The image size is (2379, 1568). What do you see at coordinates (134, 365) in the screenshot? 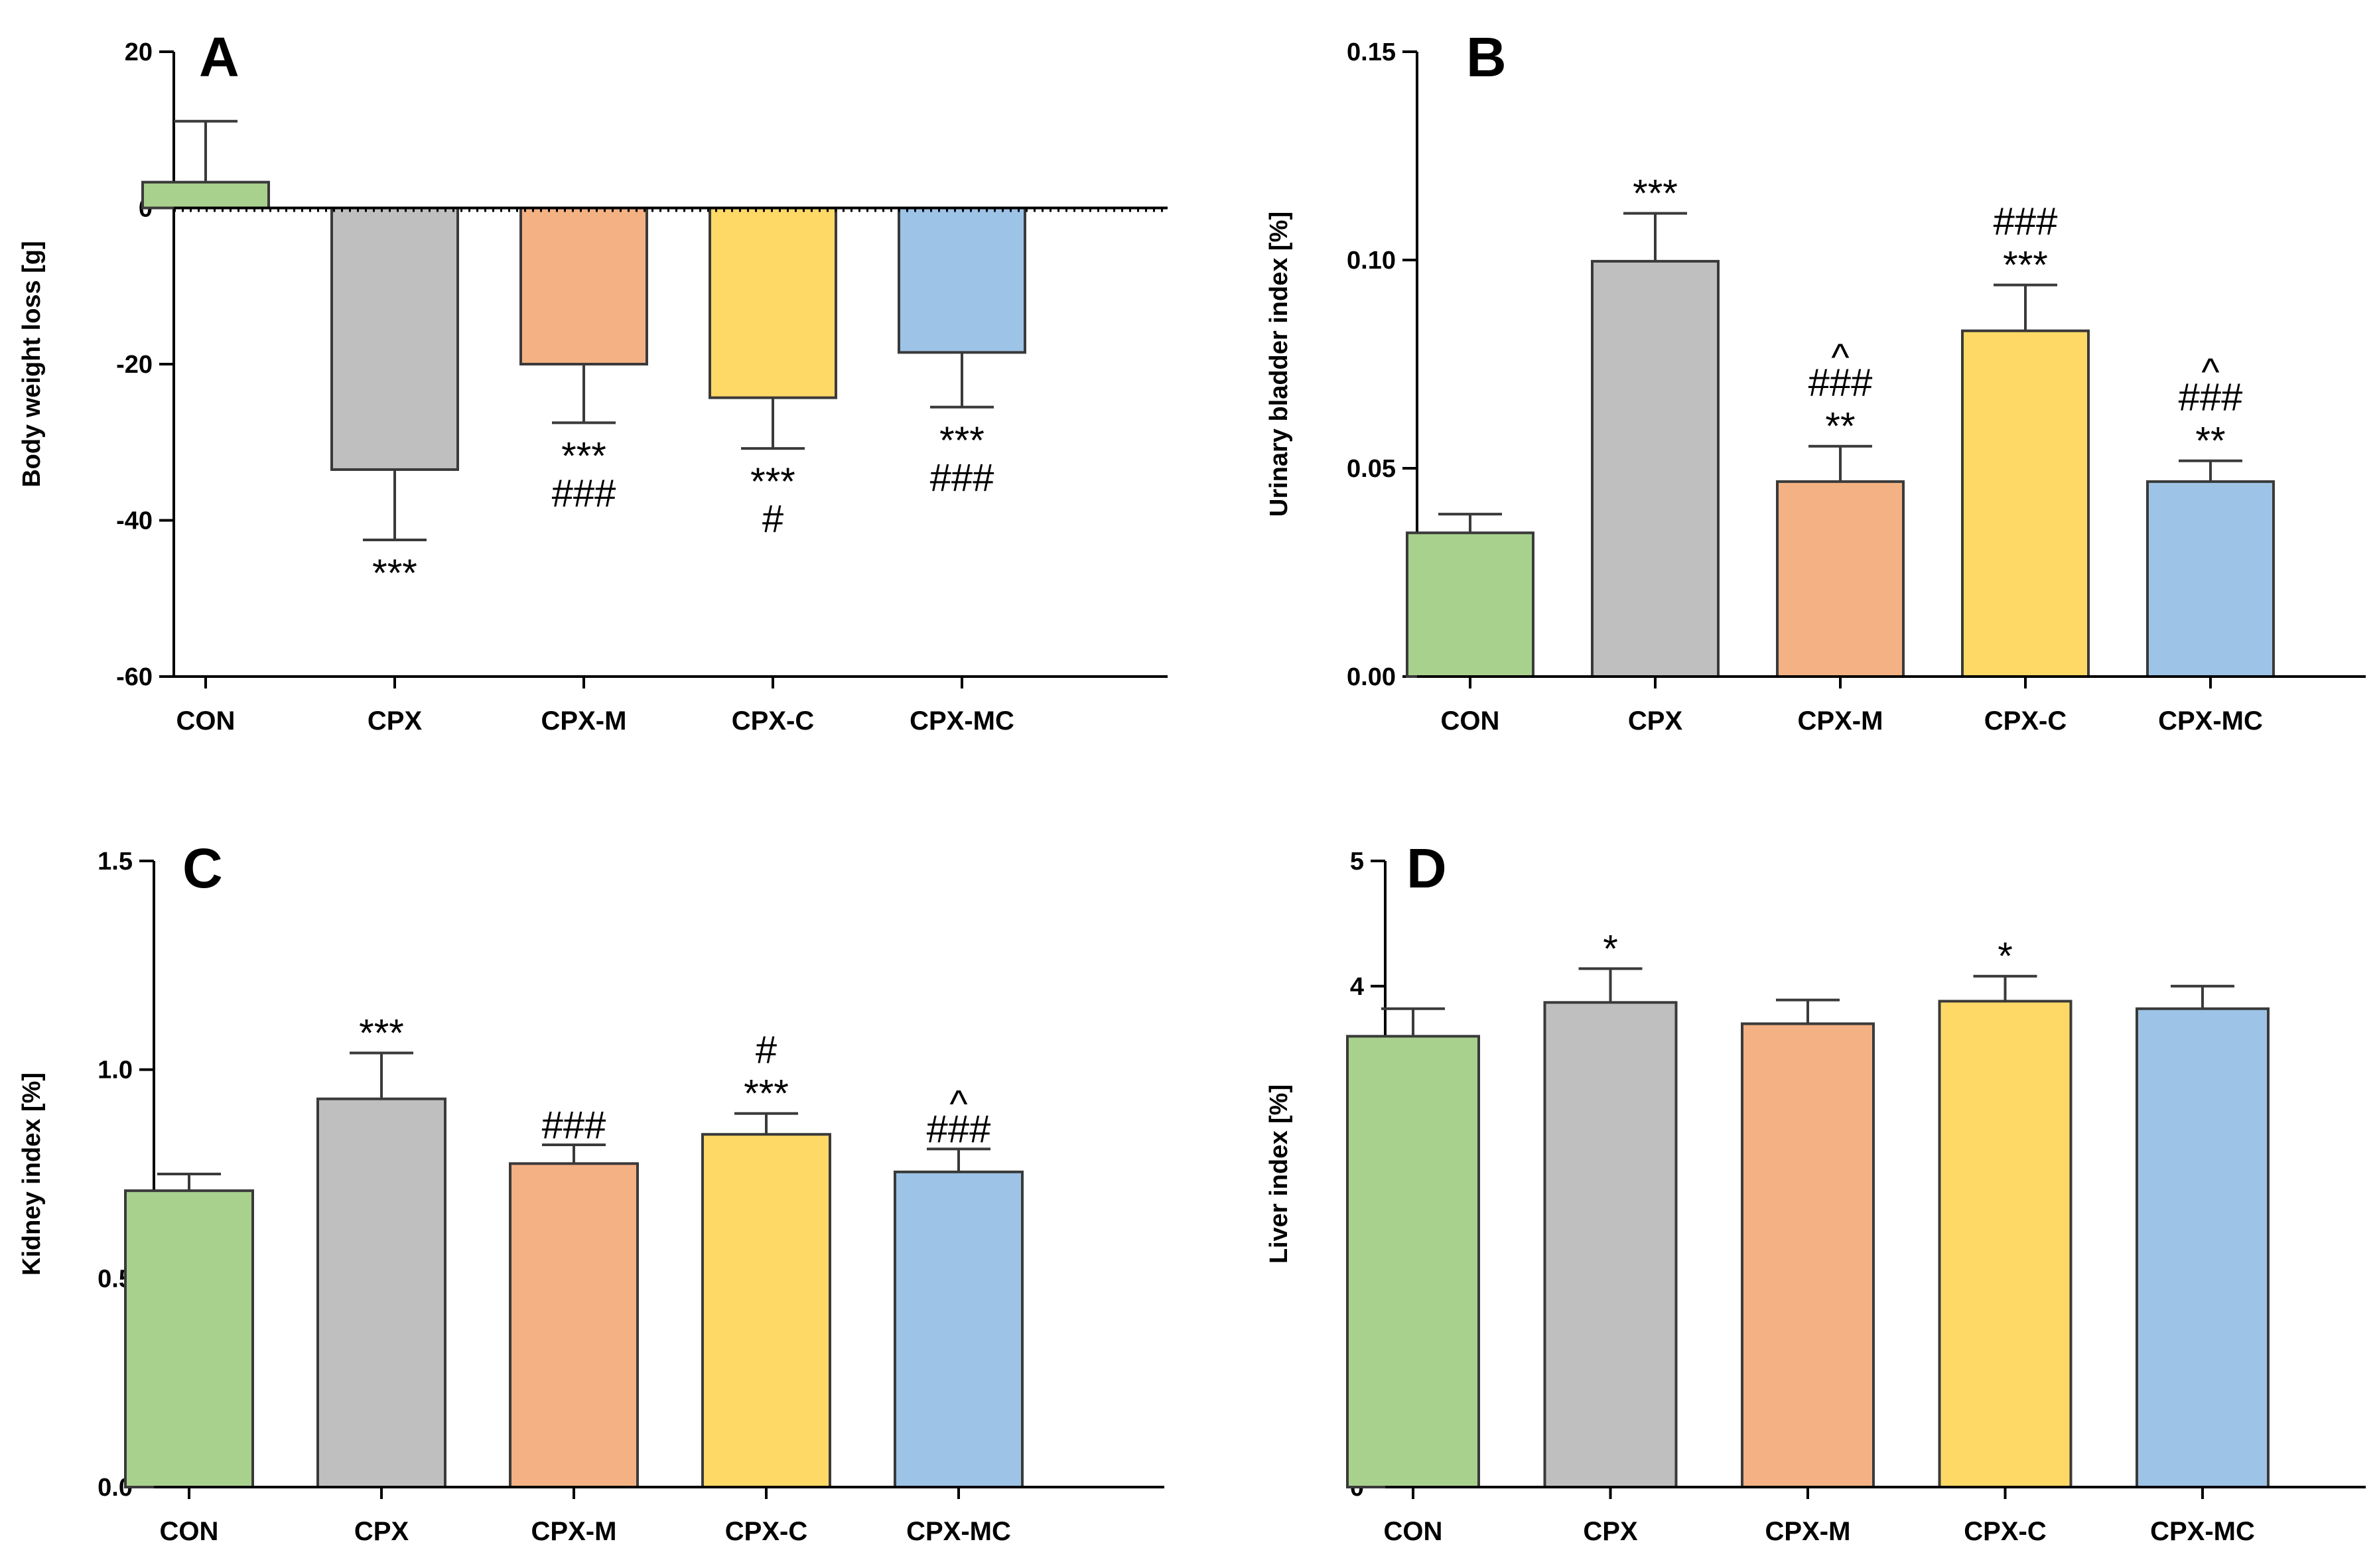
I see `y-tick-label: -20` at bounding box center [134, 365].